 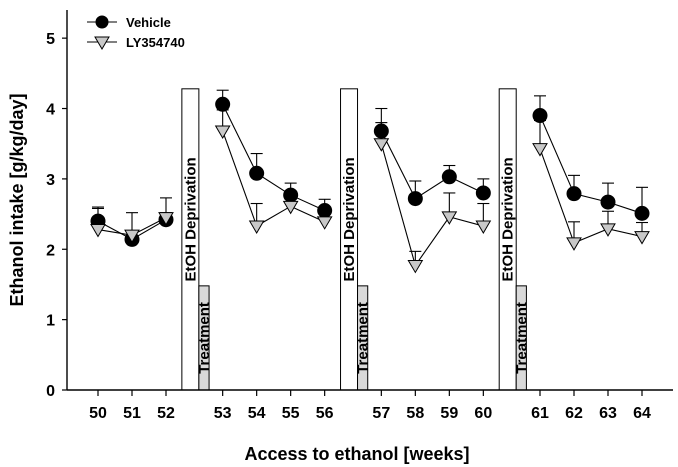 What do you see at coordinates (370, 406) in the screenshot?
I see `x-ticks: 50 51 52 53 54 55 56 57 58 59 60 61 62 63 64` at bounding box center [370, 406].